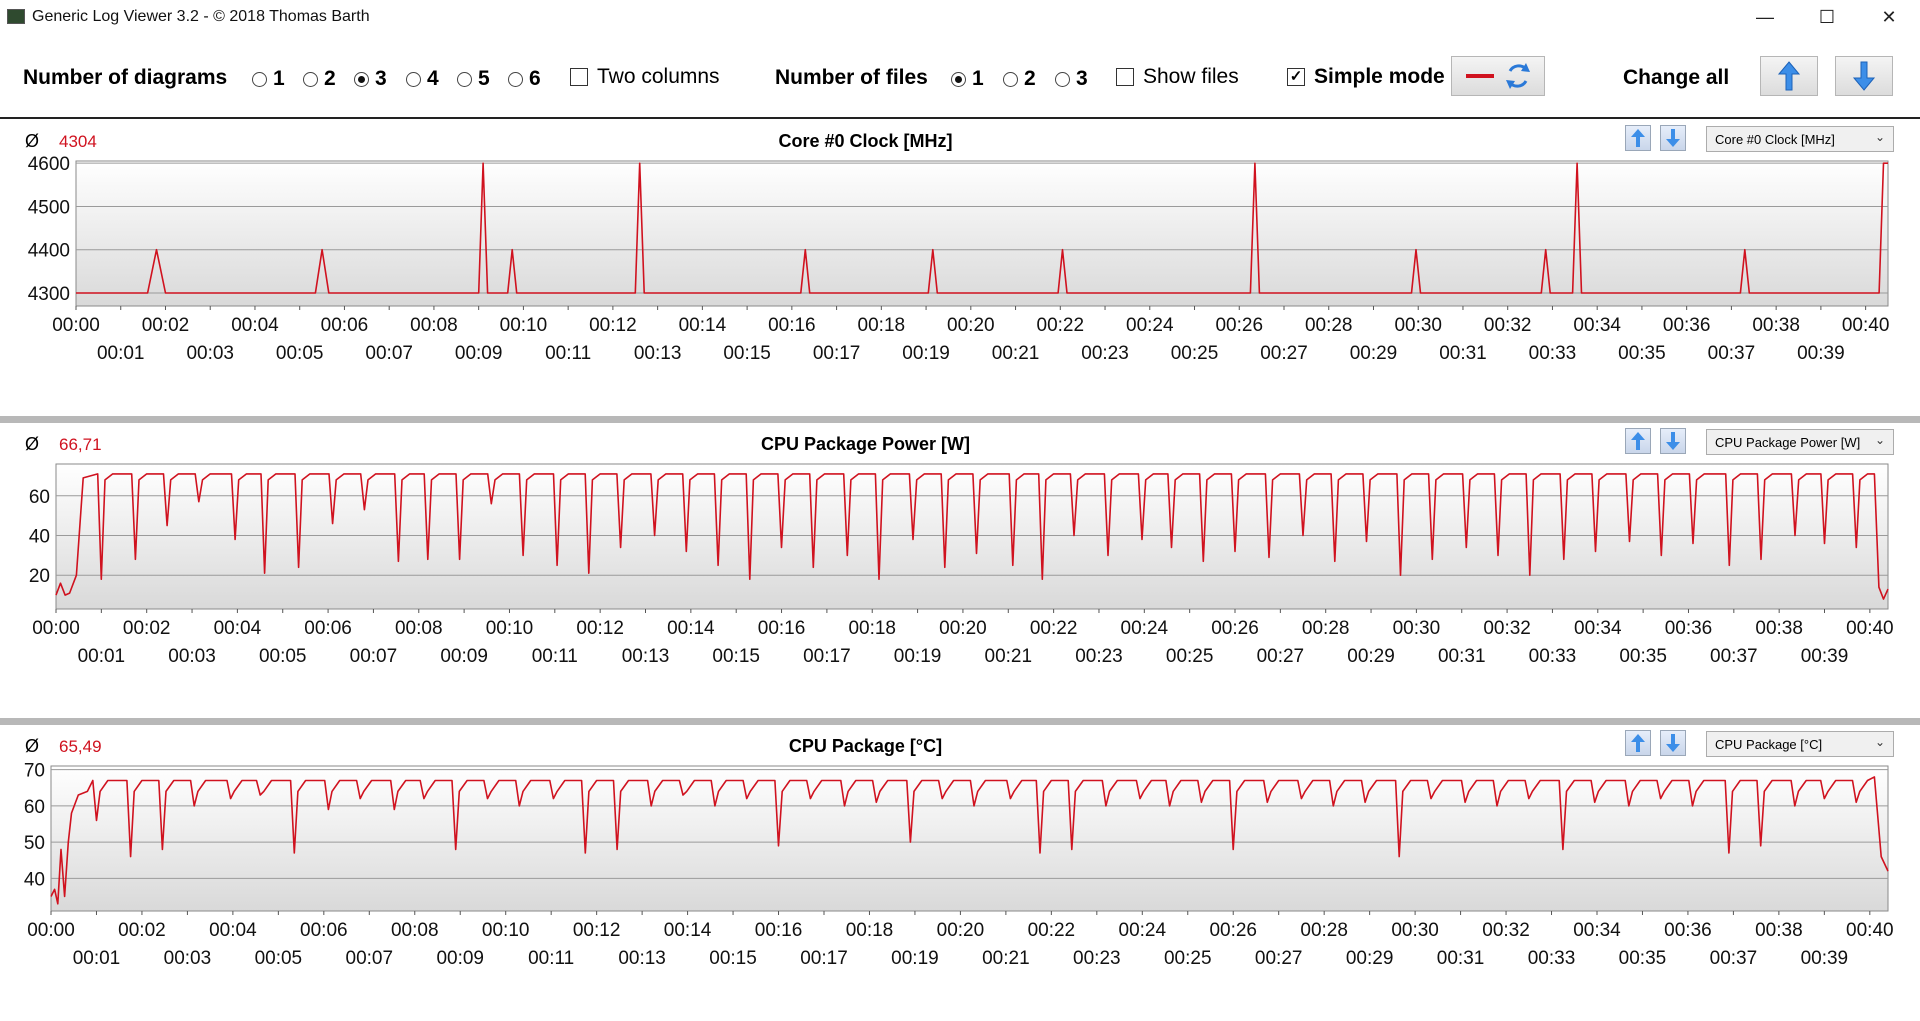  I want to click on x-tick-label: 00:37, so click(1734, 656).